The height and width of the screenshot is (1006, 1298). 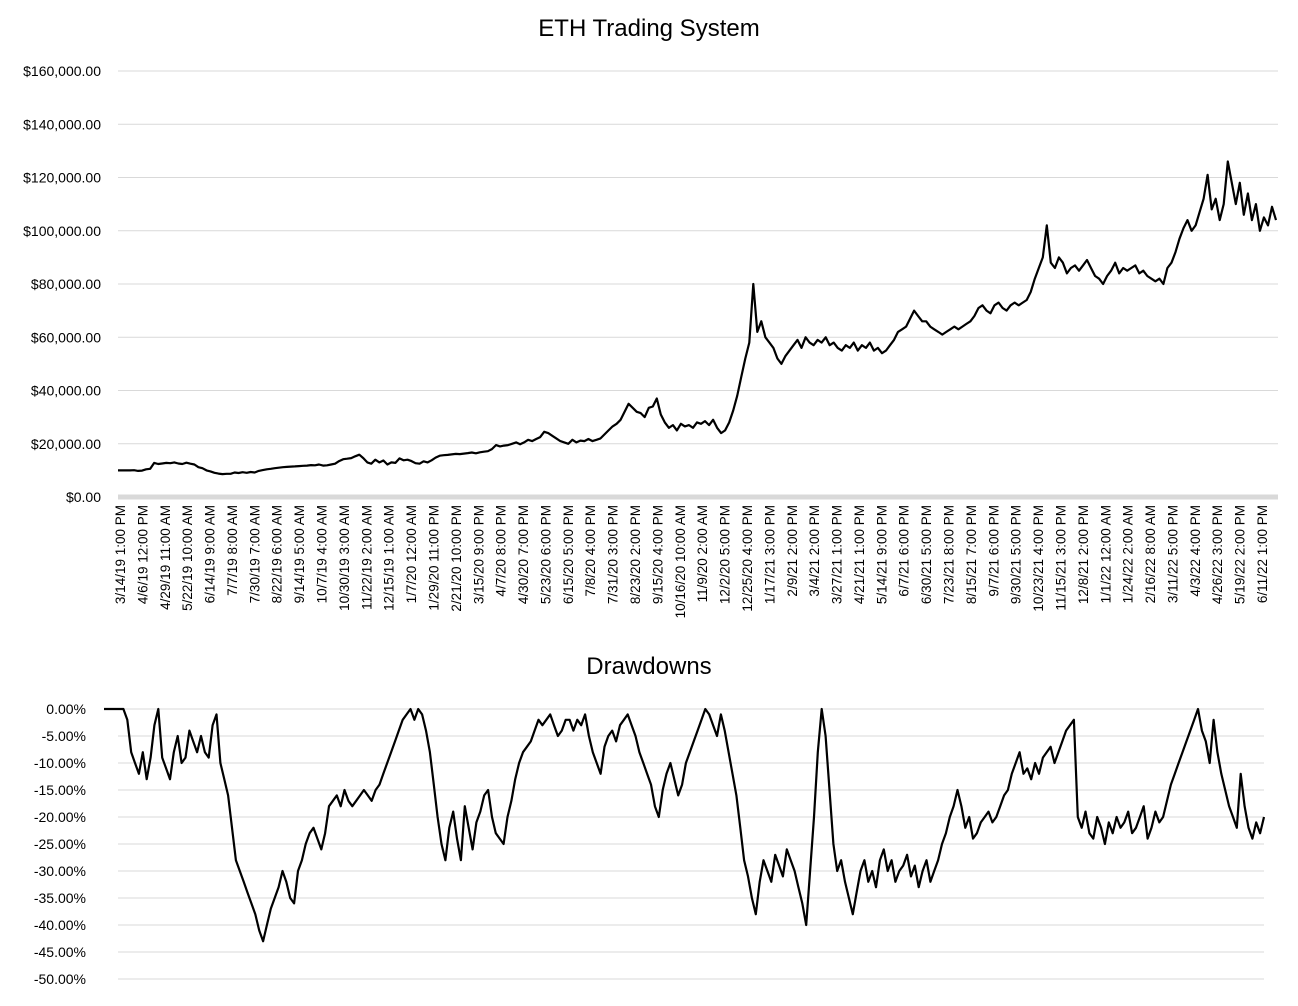 What do you see at coordinates (142, 554) in the screenshot?
I see `equity-x-tick-label: 4/6/19 12:00 PM` at bounding box center [142, 554].